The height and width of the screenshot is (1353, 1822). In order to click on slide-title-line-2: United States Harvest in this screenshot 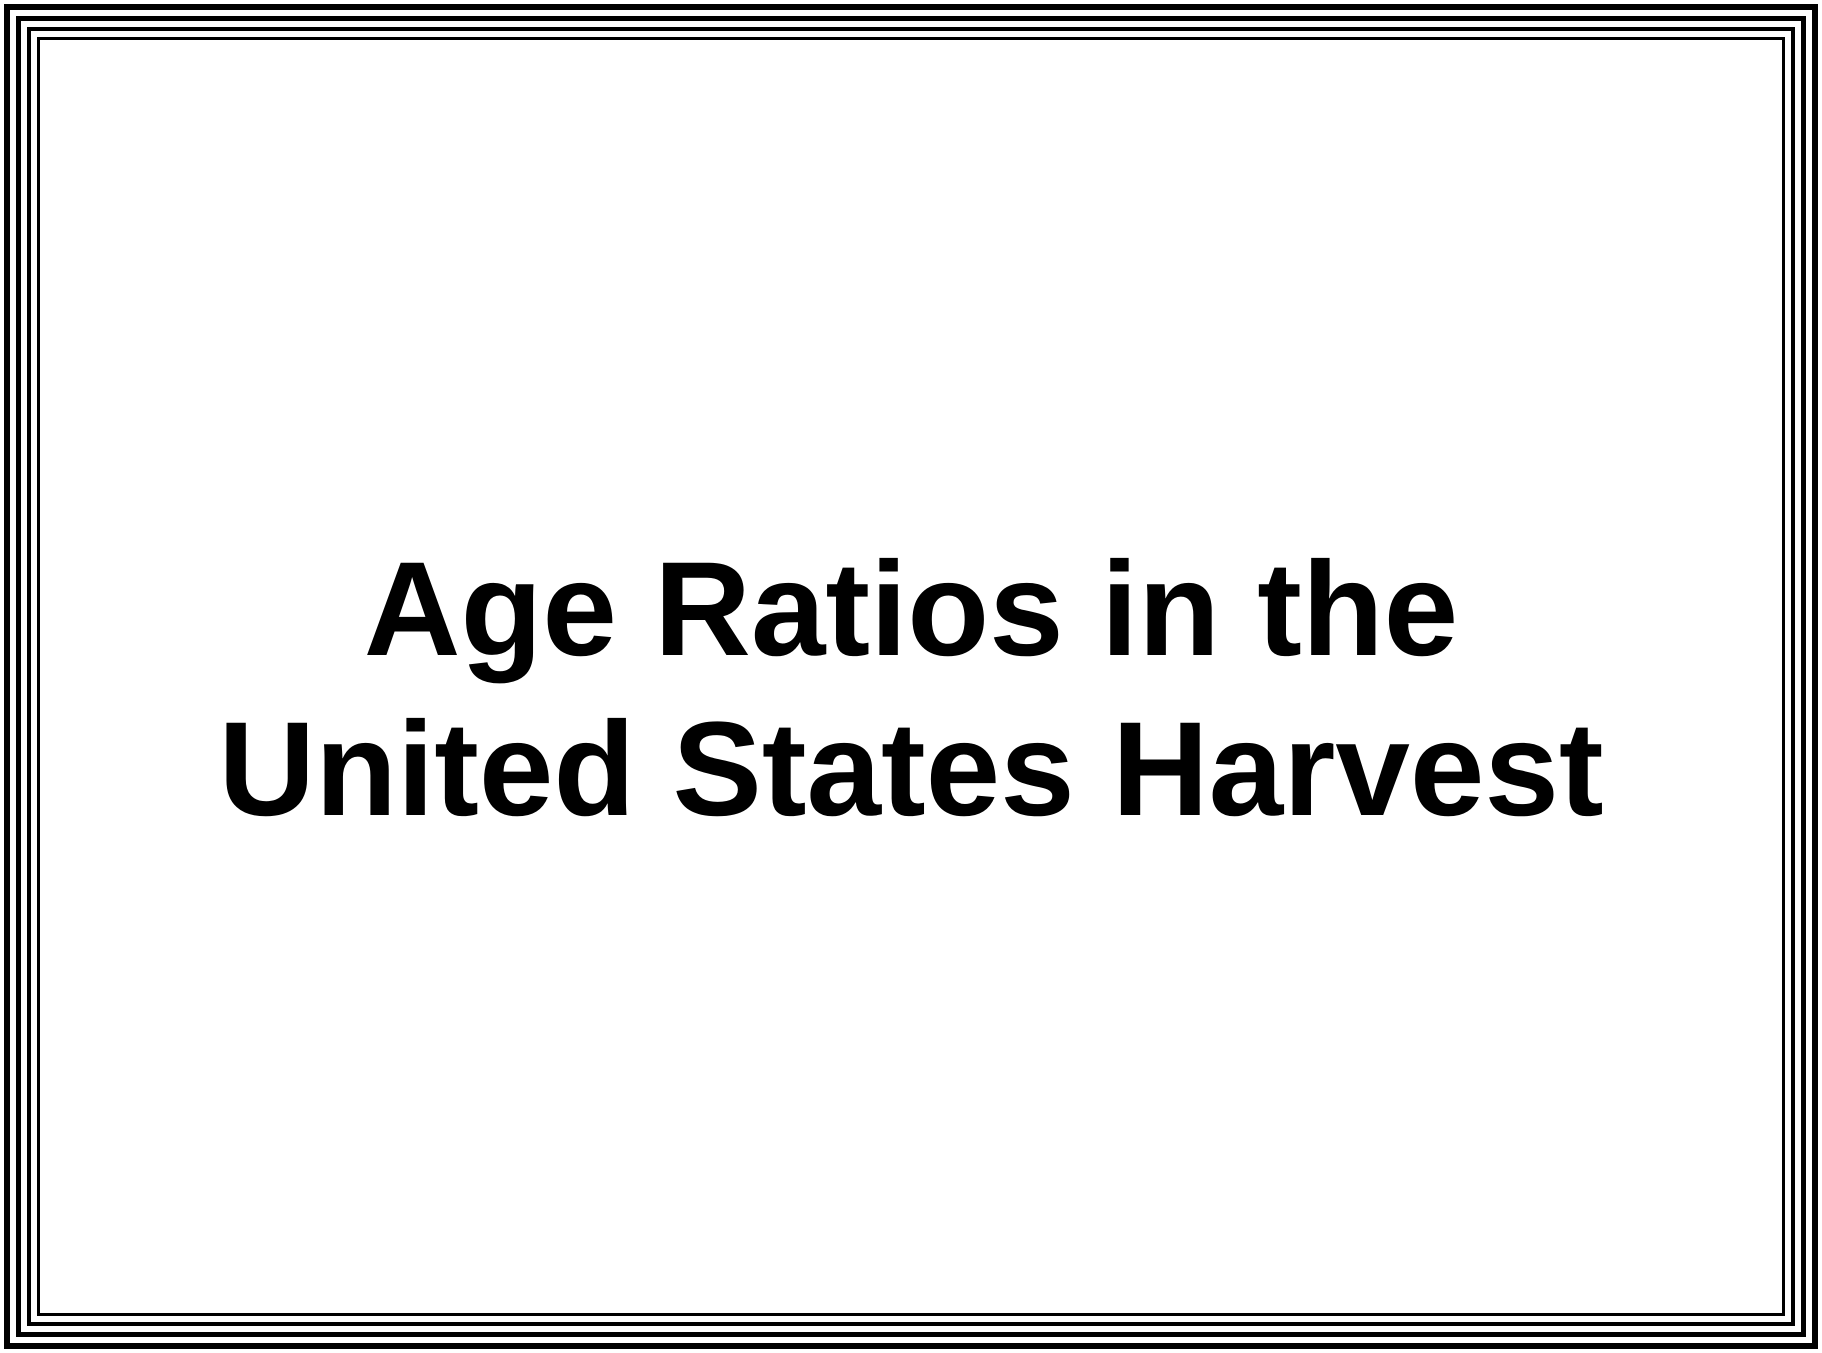, I will do `click(911, 769)`.